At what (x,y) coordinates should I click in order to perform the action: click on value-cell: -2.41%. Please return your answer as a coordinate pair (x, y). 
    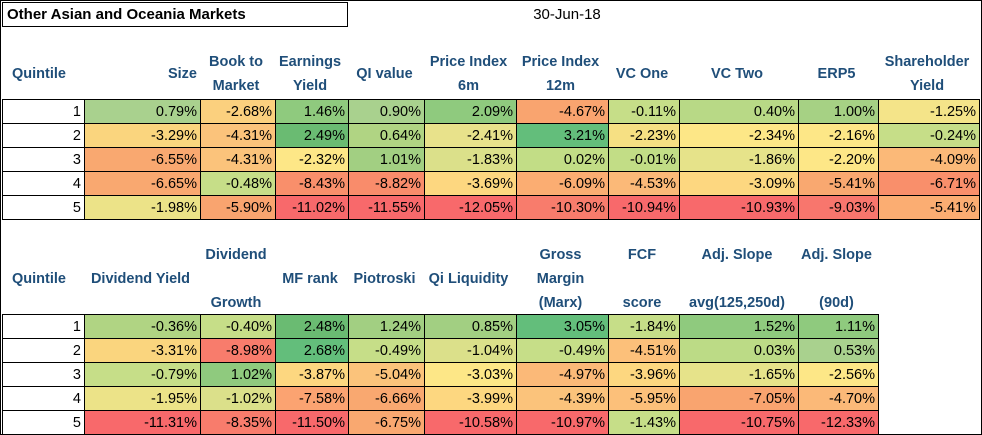
    Looking at the image, I should click on (470, 135).